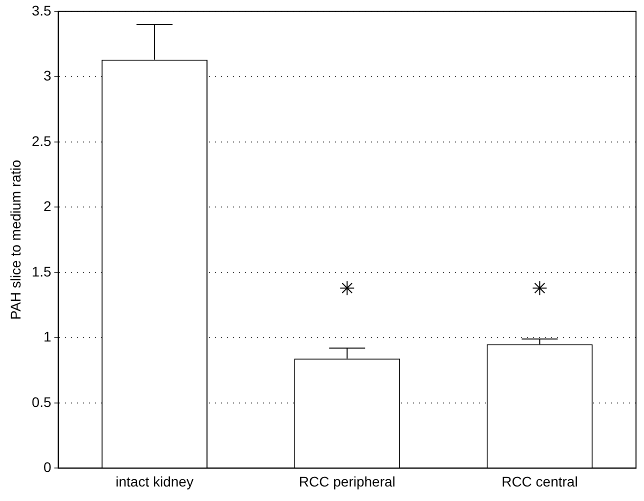 This screenshot has height=501, width=644. Describe the element at coordinates (42, 402) in the screenshot. I see `y-tick-label: 0.5` at that location.